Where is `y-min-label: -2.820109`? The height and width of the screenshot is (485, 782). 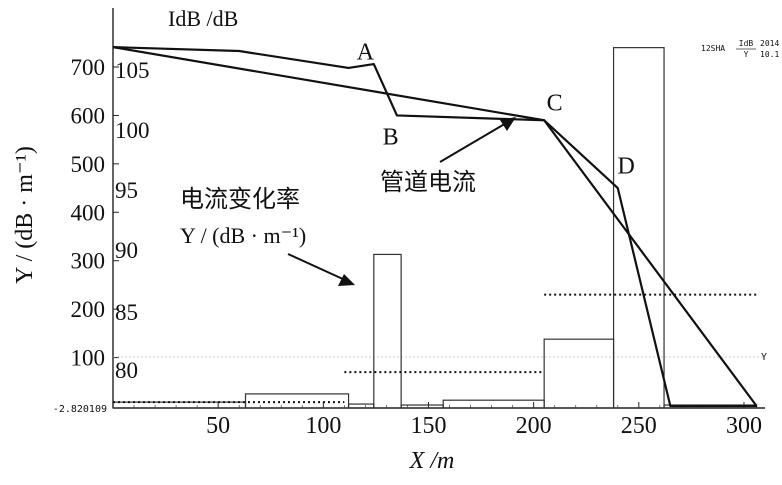 y-min-label: -2.820109 is located at coordinates (80, 409).